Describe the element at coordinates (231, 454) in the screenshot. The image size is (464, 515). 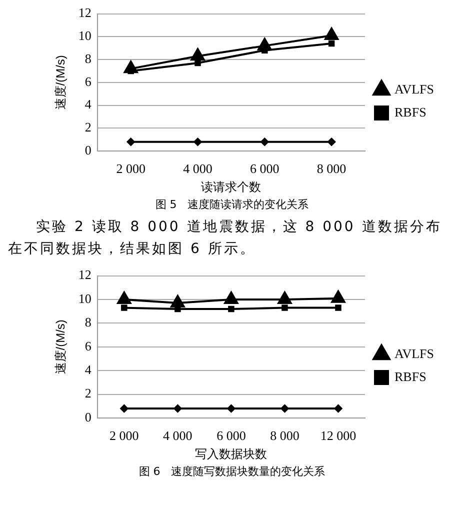
I see `x-axis-title: 写入数据块数` at that location.